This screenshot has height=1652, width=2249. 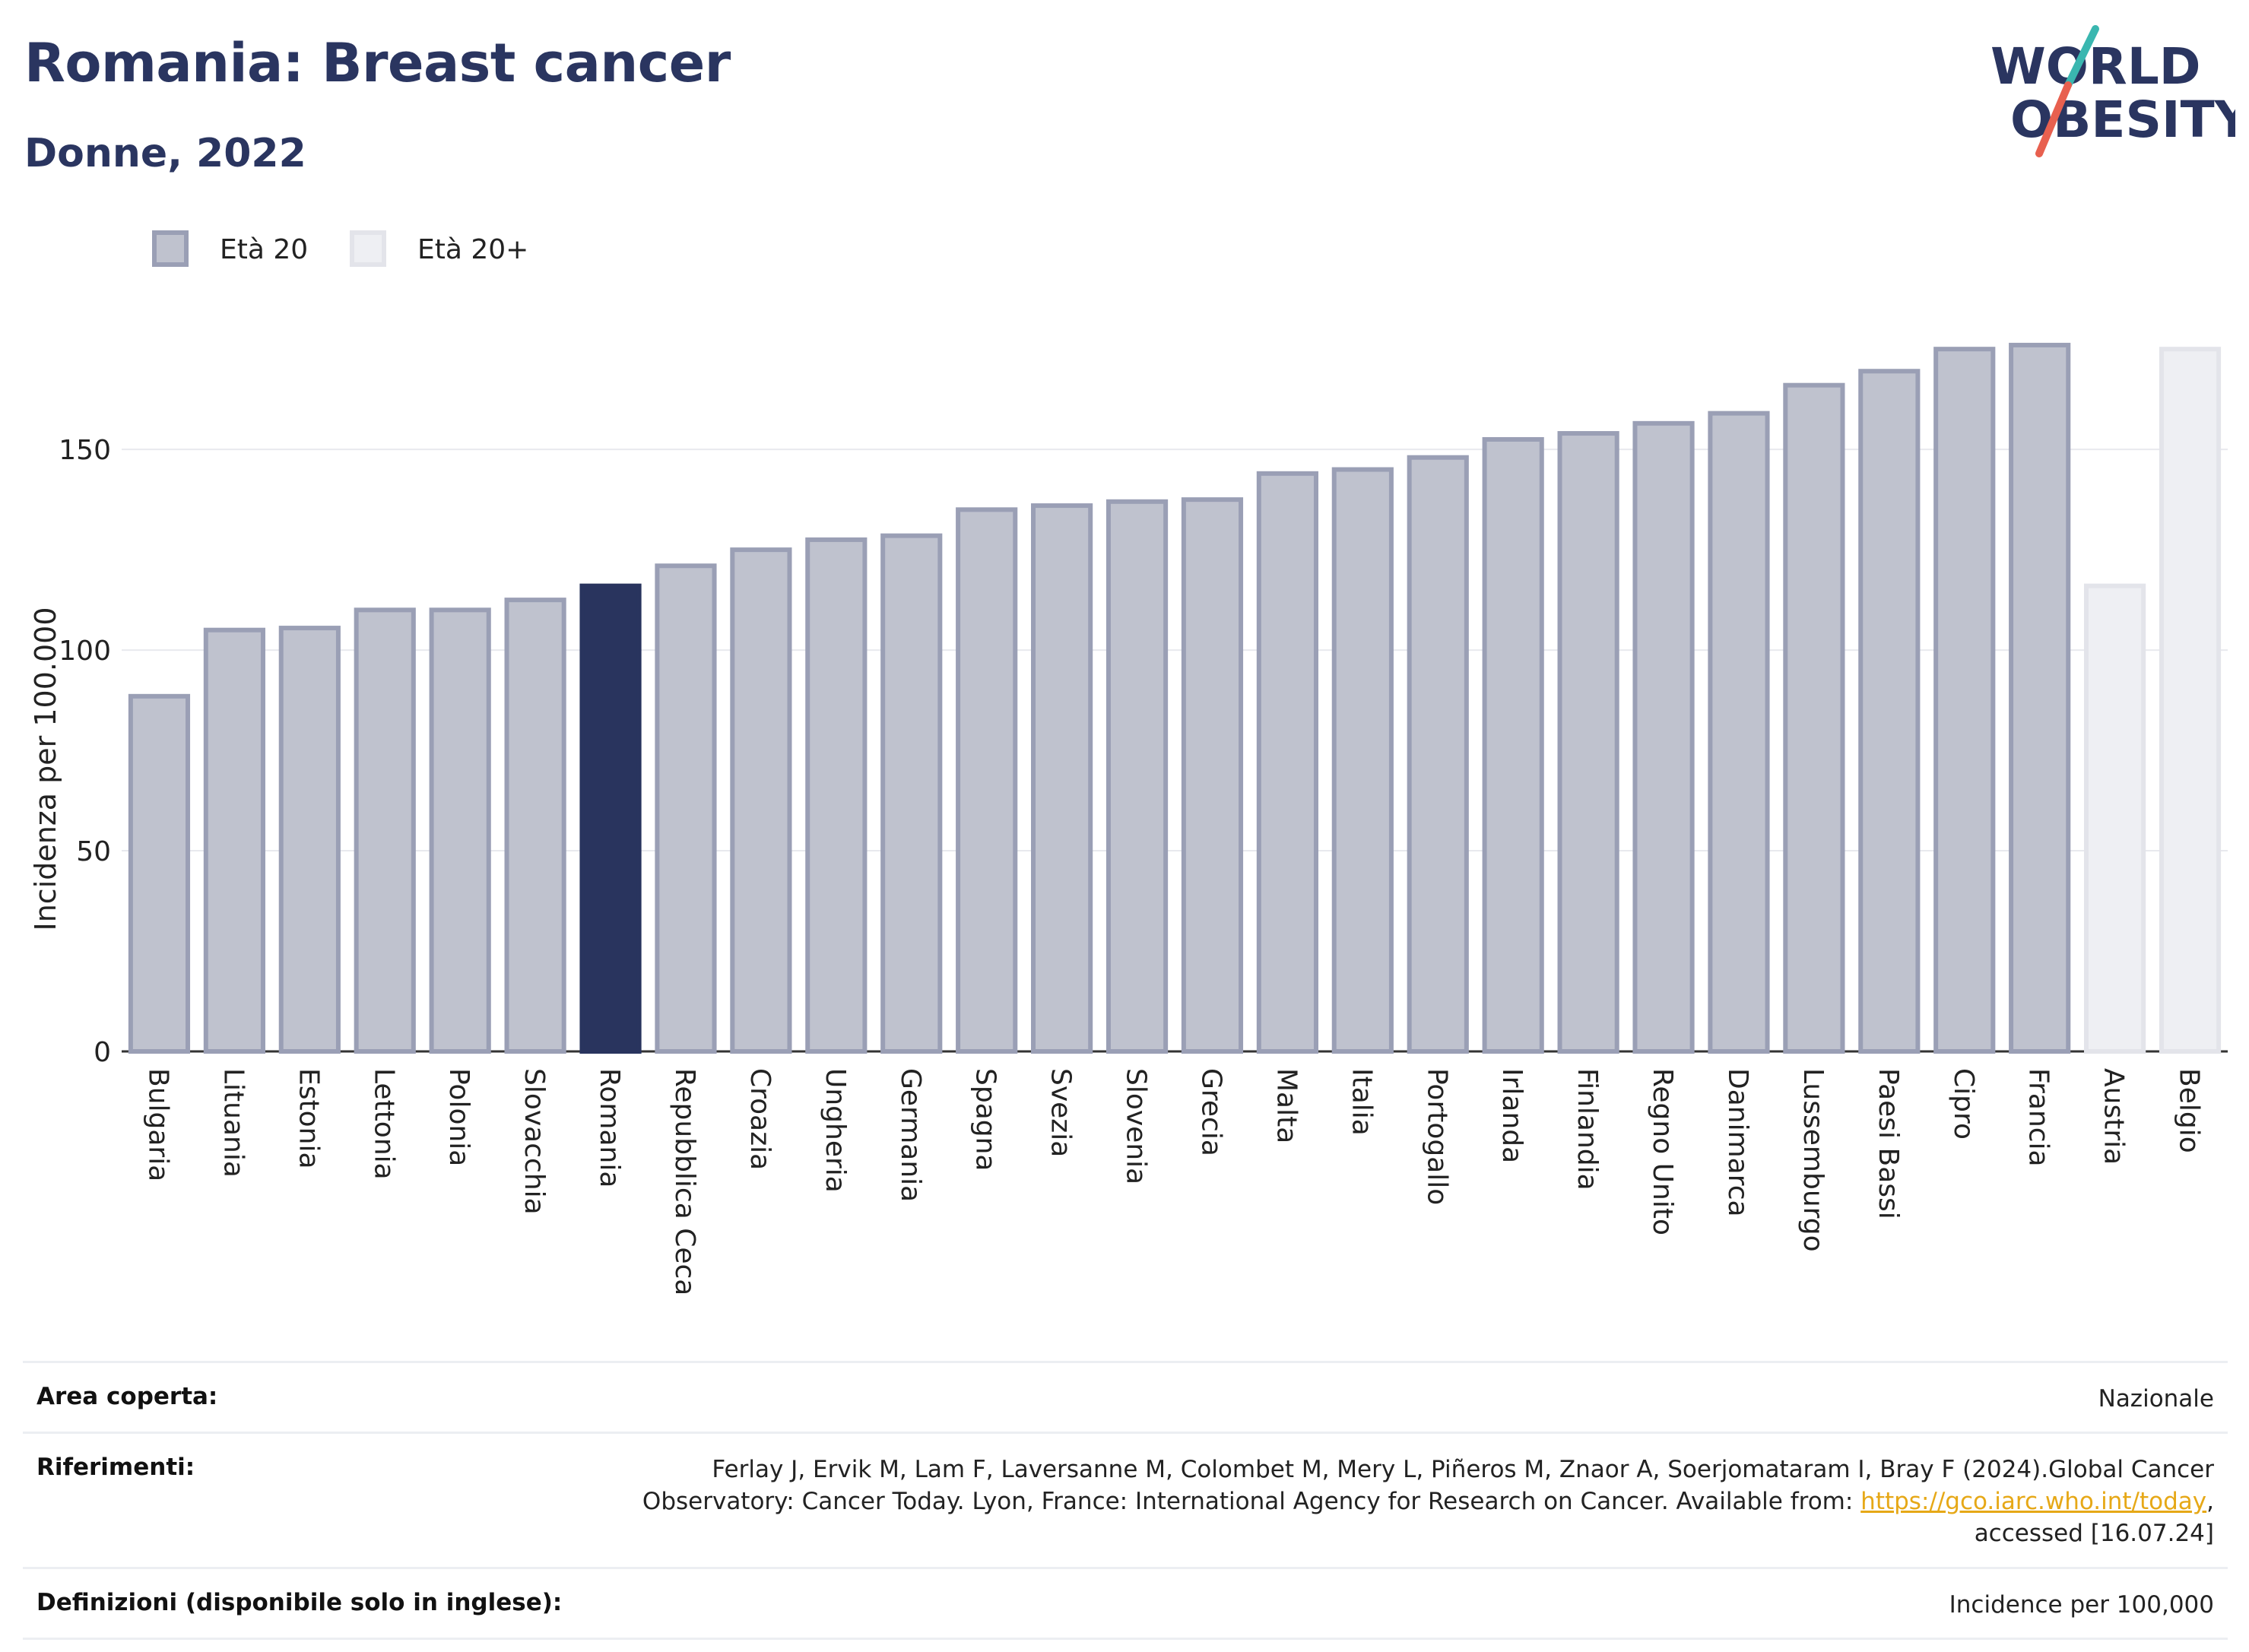 I want to click on legend-label: Età 20, so click(x=264, y=249).